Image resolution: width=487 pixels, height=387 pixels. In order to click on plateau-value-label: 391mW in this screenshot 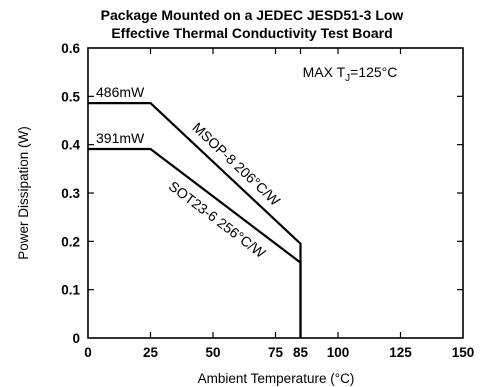, I will do `click(120, 138)`.